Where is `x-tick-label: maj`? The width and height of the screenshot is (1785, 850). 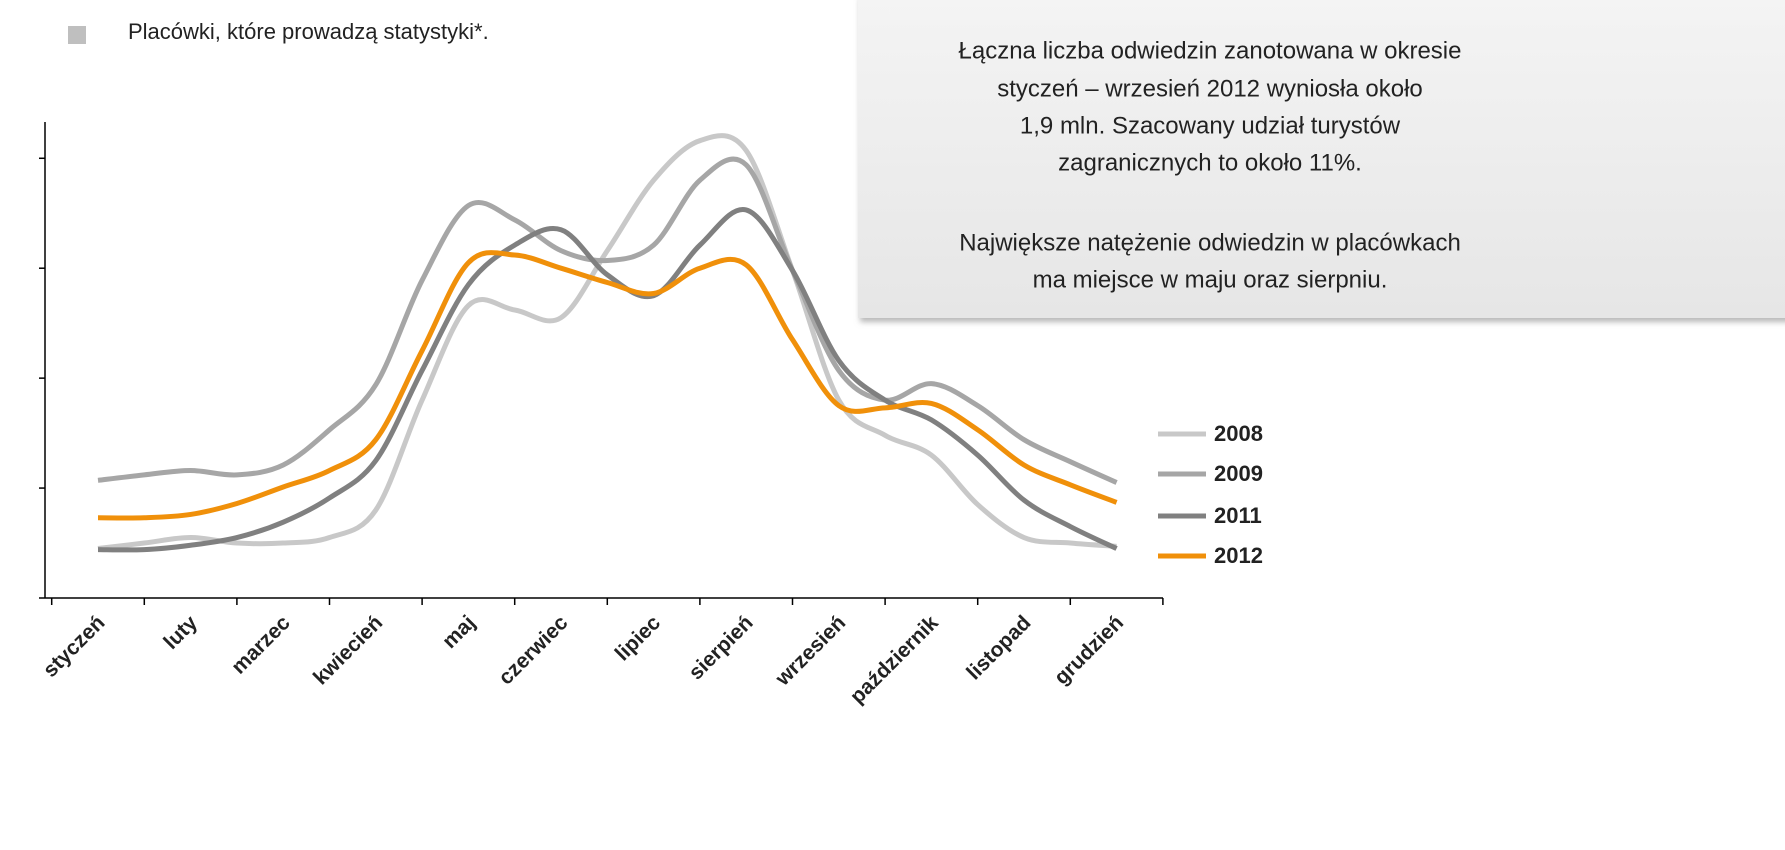 x-tick-label: maj is located at coordinates (459, 632).